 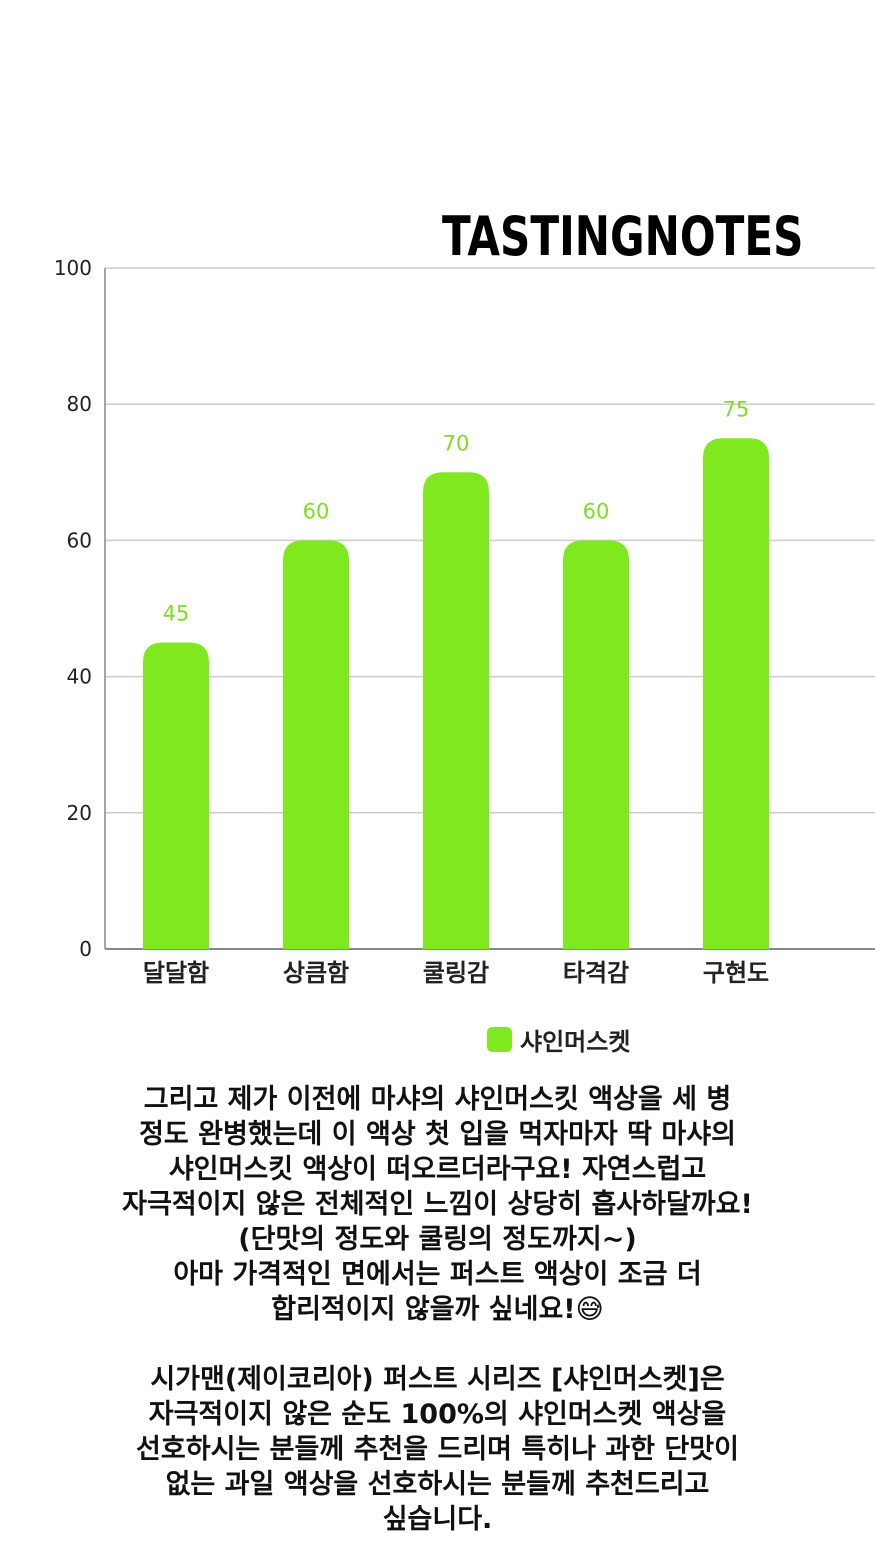 I want to click on description-line: 자극적이지 않은 전체적인 느낌이 상당히 흡사하달까요!, so click(x=437, y=1204).